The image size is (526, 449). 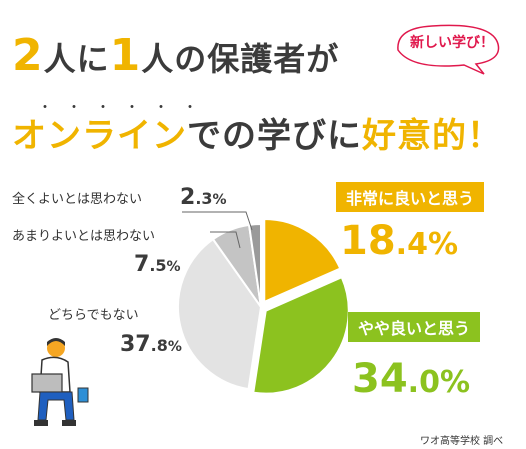 I want to click on headline-middle: での学びに, so click(x=274, y=136).